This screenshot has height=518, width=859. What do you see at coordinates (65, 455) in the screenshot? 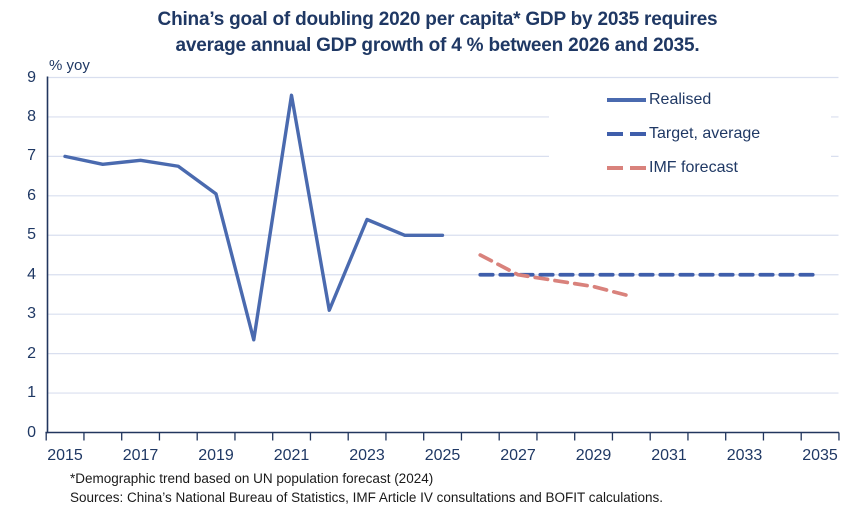
I see `x-tick-label: 2015` at bounding box center [65, 455].